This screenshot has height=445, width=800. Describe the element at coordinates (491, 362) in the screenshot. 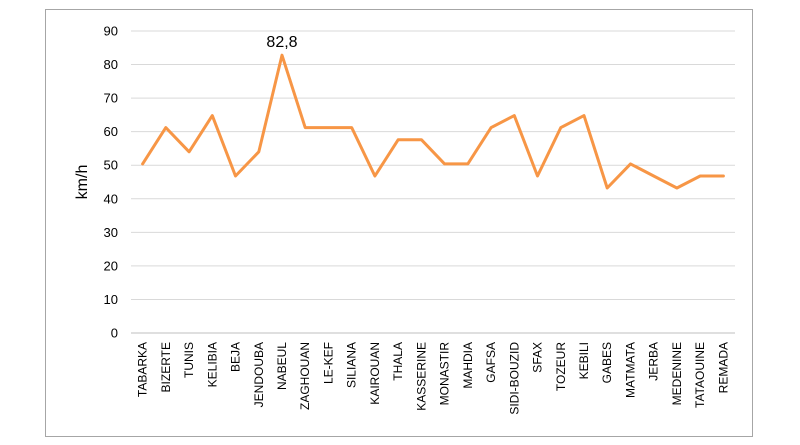

I see `x-tick-label: GAFSA` at that location.